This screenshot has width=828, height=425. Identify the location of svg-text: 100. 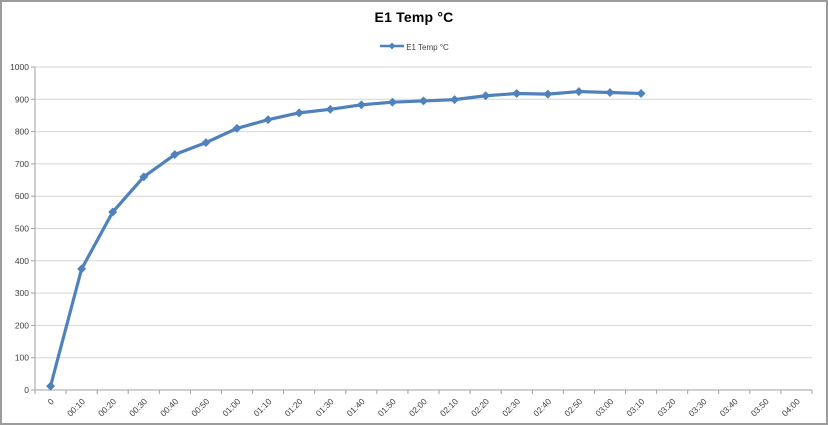
(22, 358).